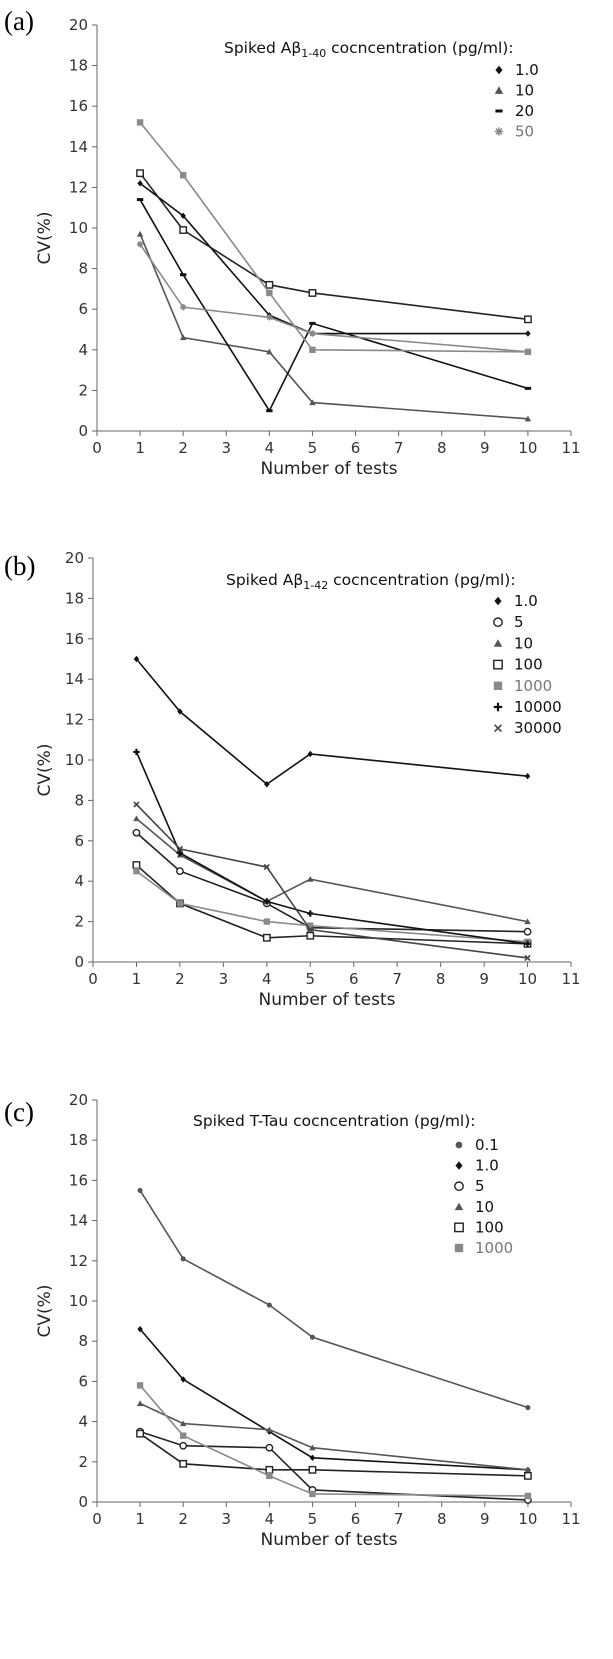  Describe the element at coordinates (97, 448) in the screenshot. I see `x-tick-label: 0` at that location.